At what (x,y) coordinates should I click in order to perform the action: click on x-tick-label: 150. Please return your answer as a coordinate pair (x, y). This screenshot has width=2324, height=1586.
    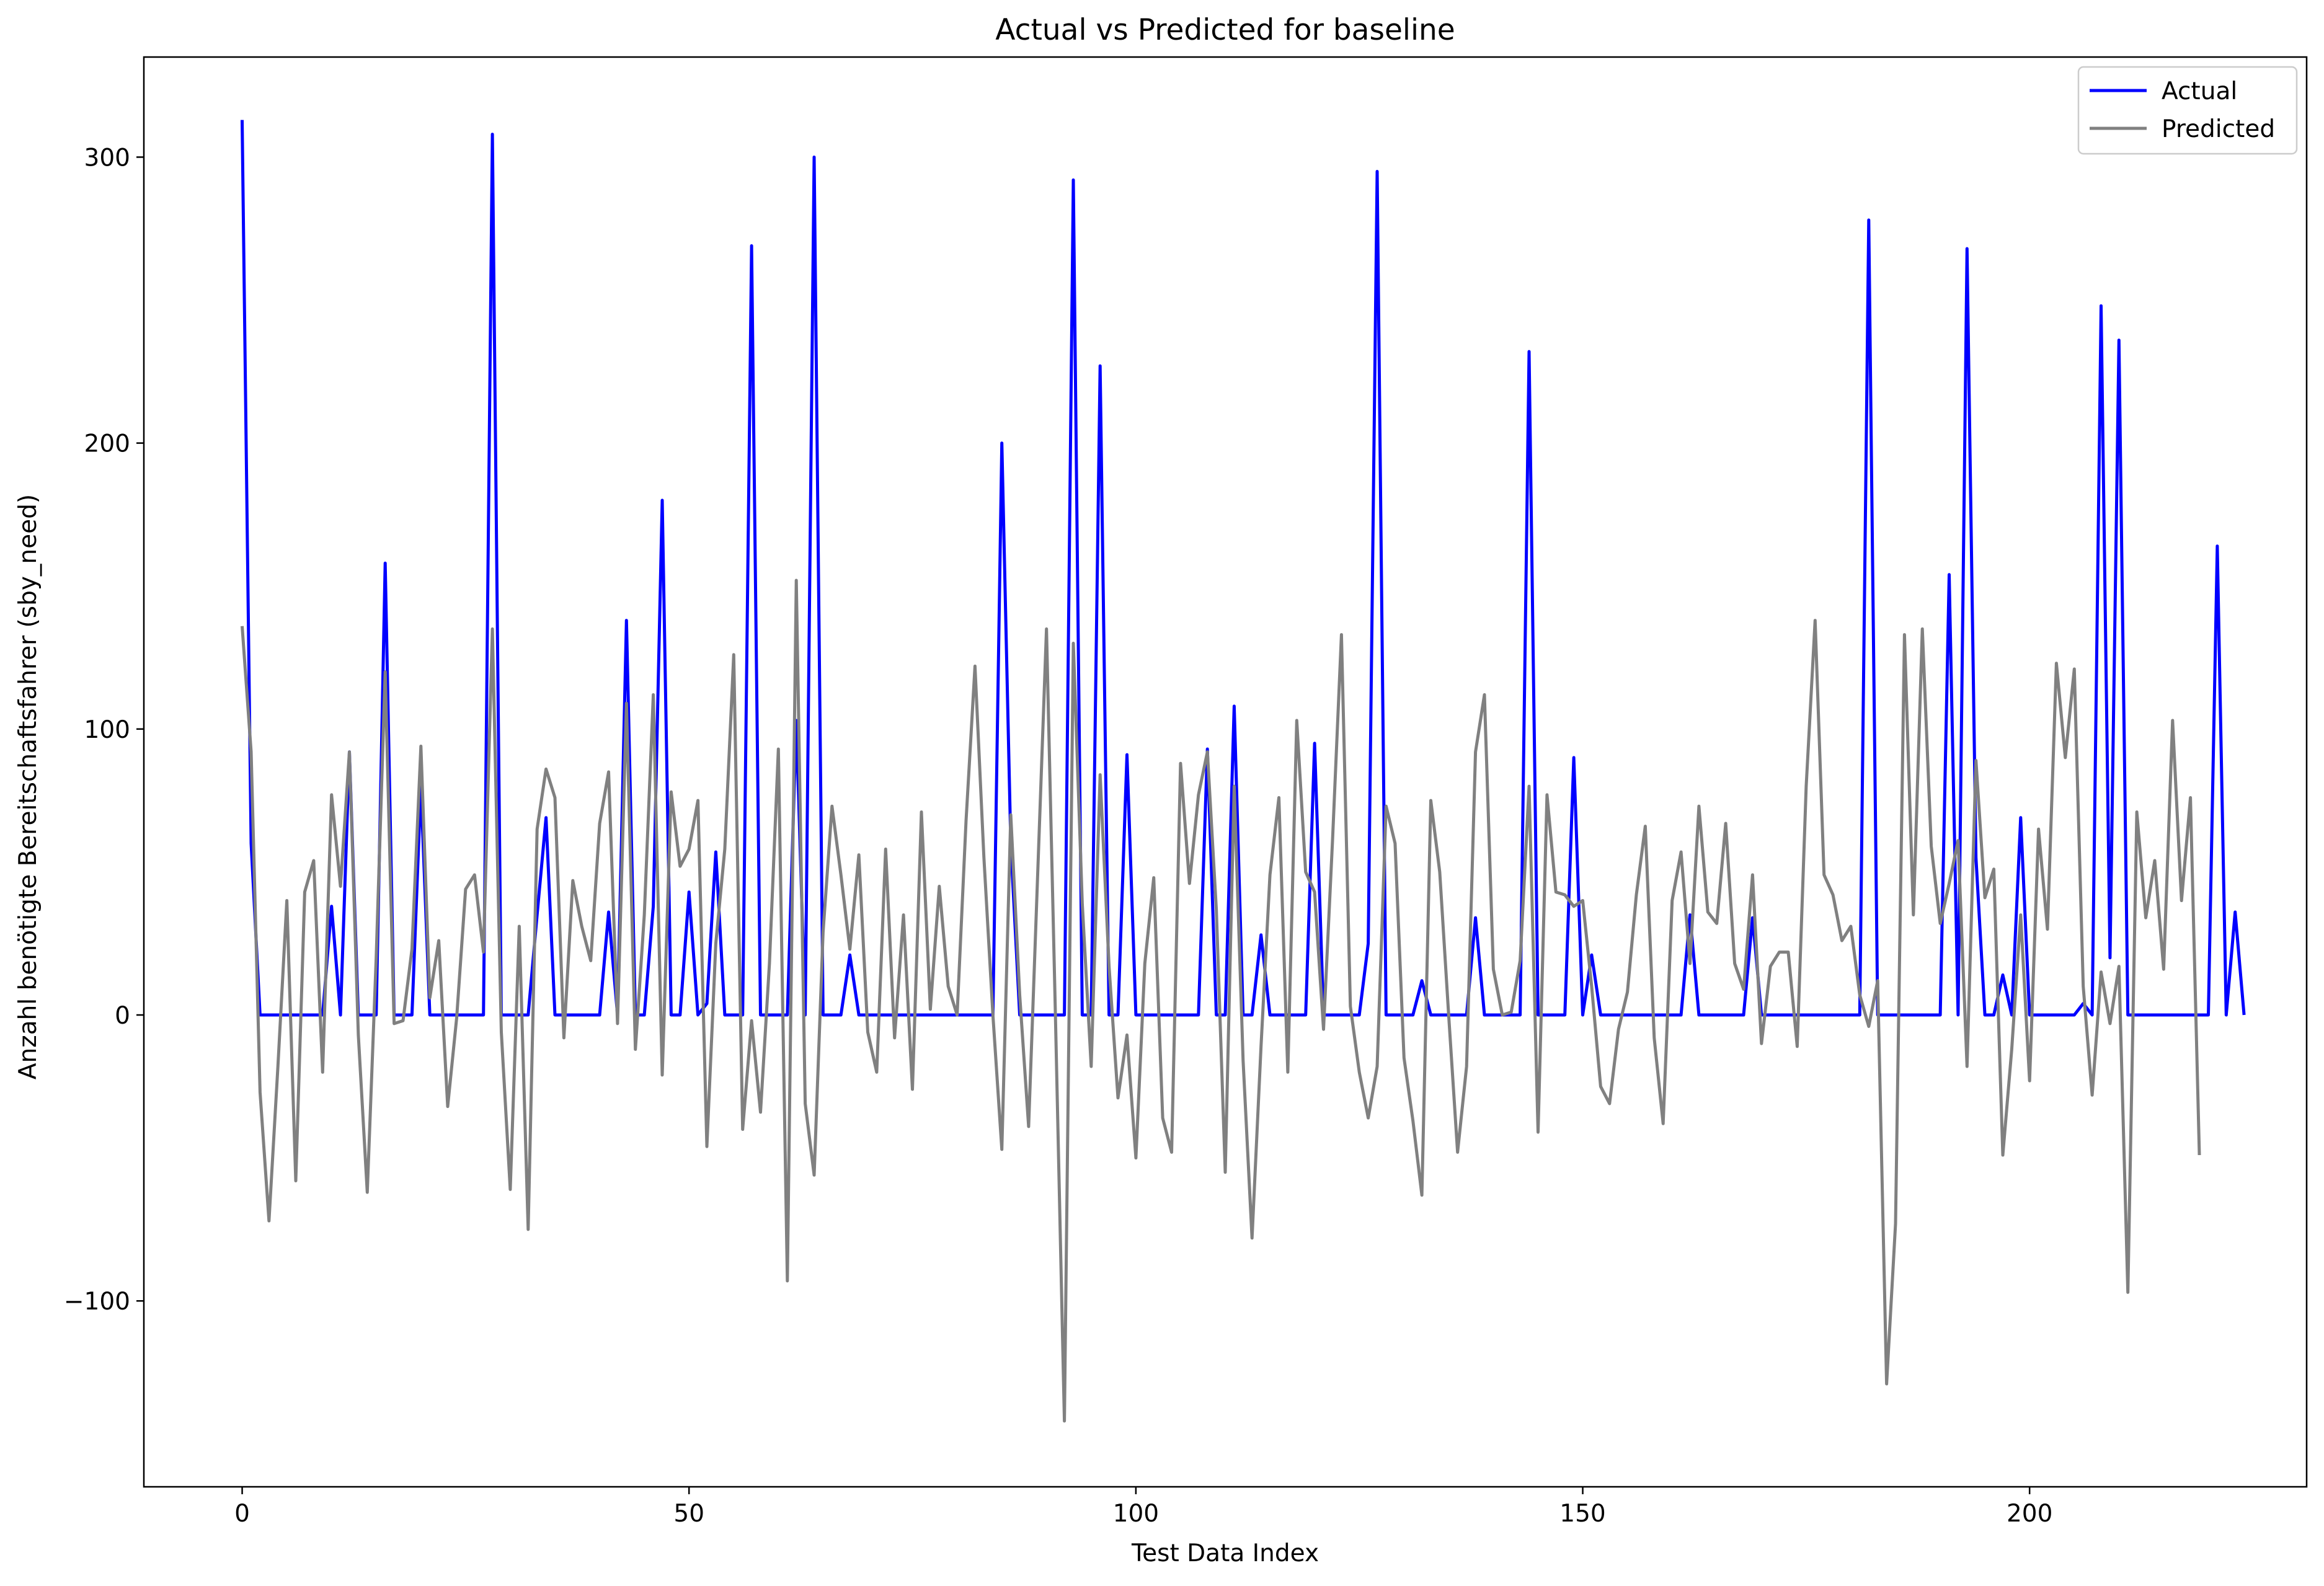
    Looking at the image, I should click on (1582, 1514).